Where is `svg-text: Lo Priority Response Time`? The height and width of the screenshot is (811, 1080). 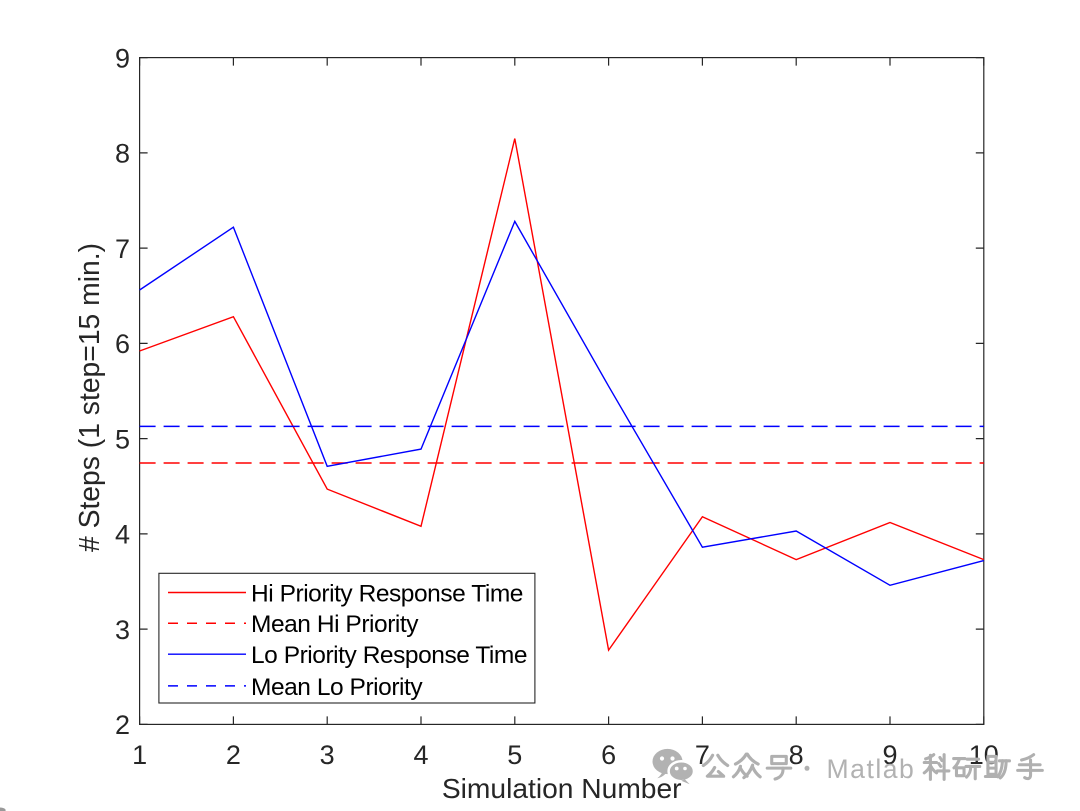
svg-text: Lo Priority Response Time is located at coordinates (389, 655).